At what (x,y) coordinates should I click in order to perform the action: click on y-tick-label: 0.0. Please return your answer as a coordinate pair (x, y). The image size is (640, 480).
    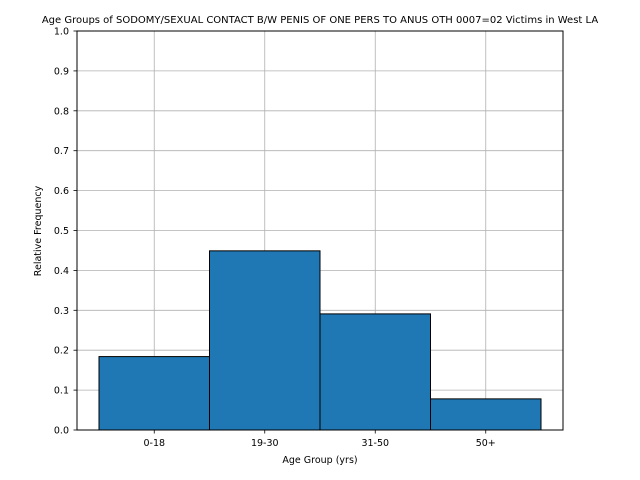
    Looking at the image, I should click on (61, 431).